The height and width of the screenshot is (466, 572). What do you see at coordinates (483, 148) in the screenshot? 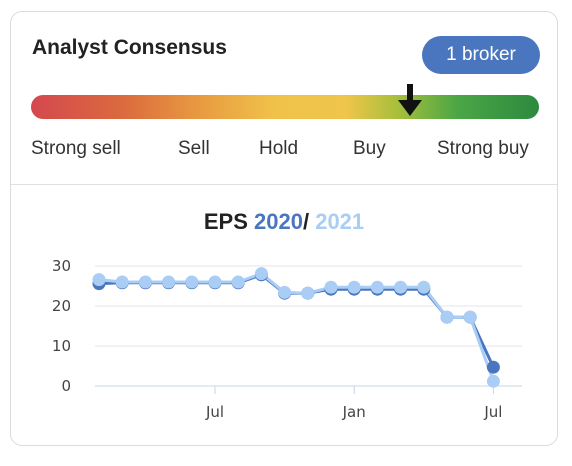
I see `scale-label-strong-buy: Strong buy` at bounding box center [483, 148].